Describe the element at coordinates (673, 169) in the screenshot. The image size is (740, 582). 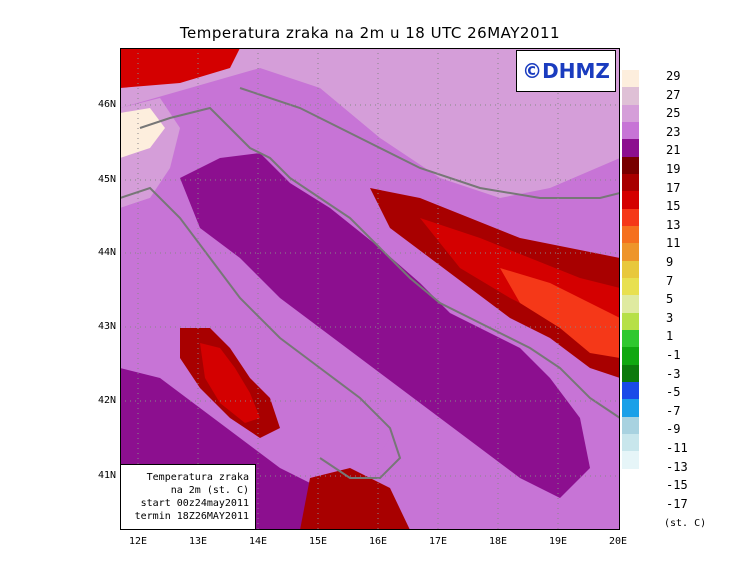
I see `legend-label: 19` at that location.